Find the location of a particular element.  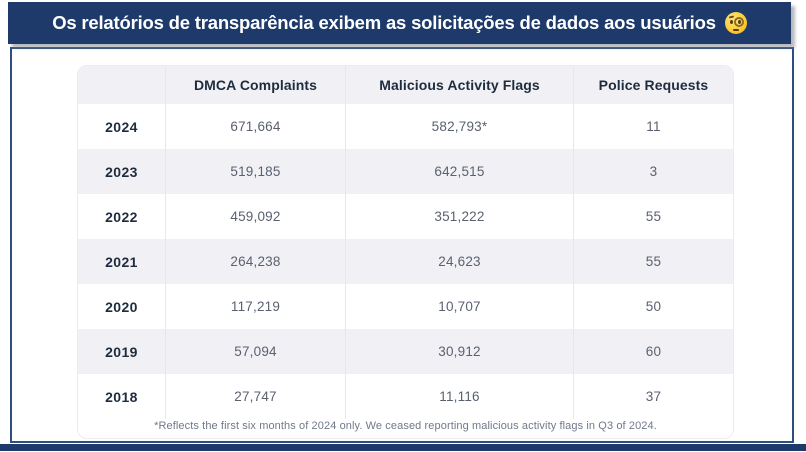

year-cell: 2021 is located at coordinates (121, 261).